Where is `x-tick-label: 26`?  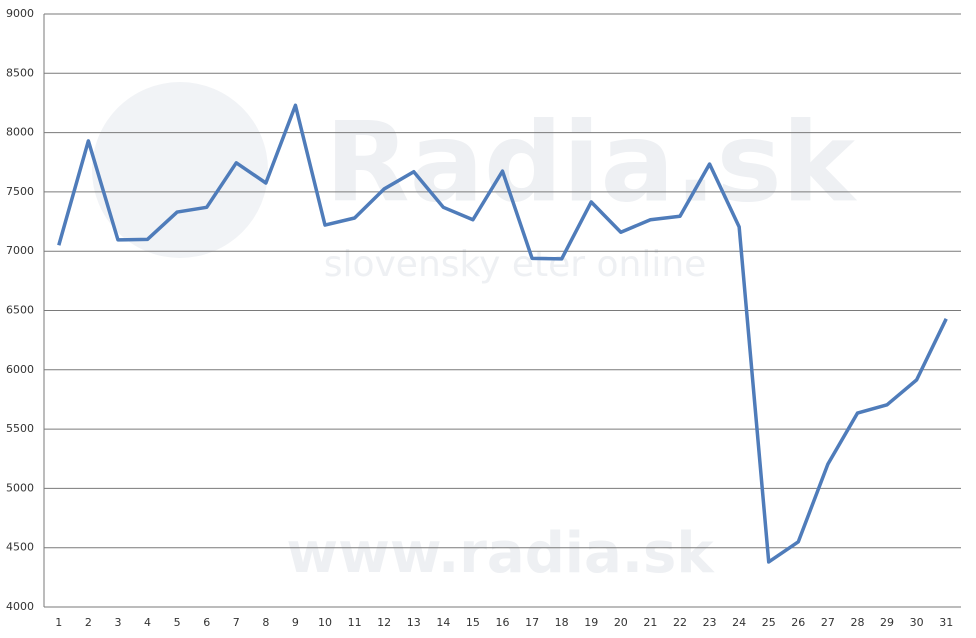
x-tick-label: 26 is located at coordinates (798, 622).